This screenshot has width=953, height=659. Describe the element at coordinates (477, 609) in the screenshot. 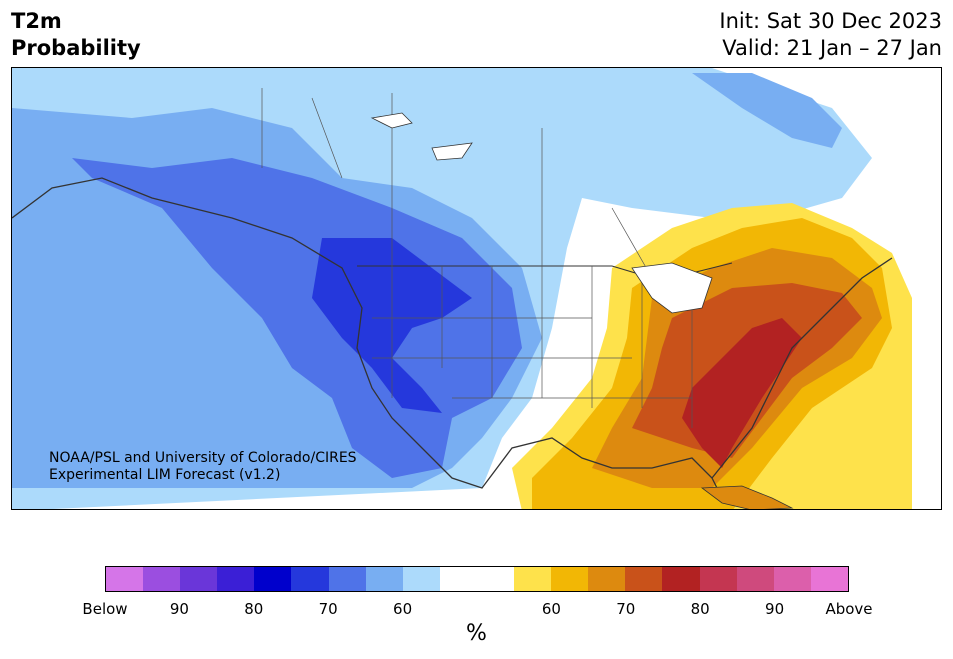

I see `colorbar-tick-labels: Below 90 80 70 60 60 70 80 90 Above` at that location.